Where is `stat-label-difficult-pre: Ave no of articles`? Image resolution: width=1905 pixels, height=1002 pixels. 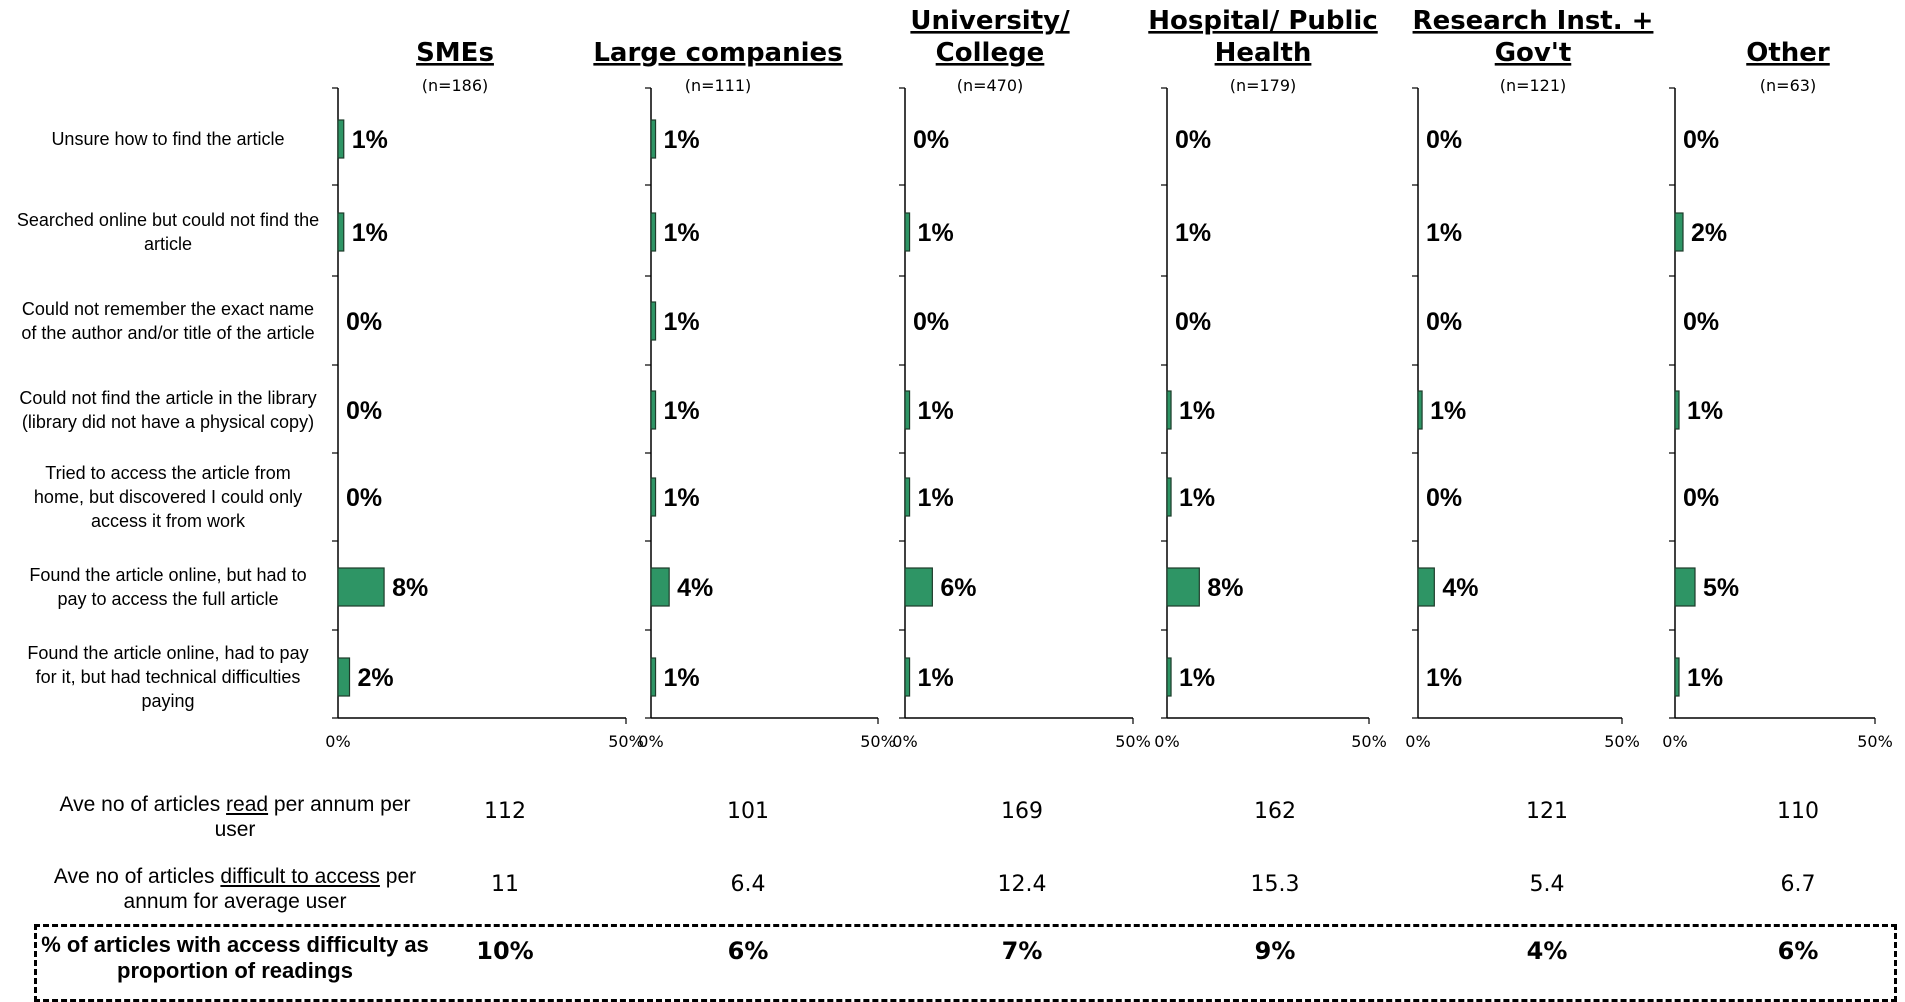
stat-label-difficult-pre: Ave no of articles is located at coordinates (137, 876).